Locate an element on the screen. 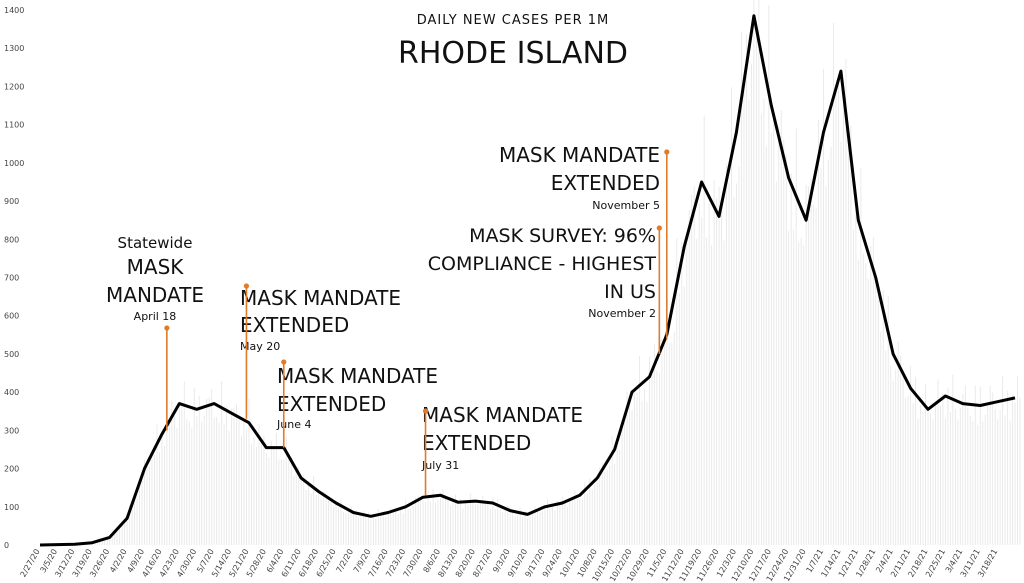 This screenshot has width=1024, height=583. annotation-text: MASK MANDATE is located at coordinates (579, 155).